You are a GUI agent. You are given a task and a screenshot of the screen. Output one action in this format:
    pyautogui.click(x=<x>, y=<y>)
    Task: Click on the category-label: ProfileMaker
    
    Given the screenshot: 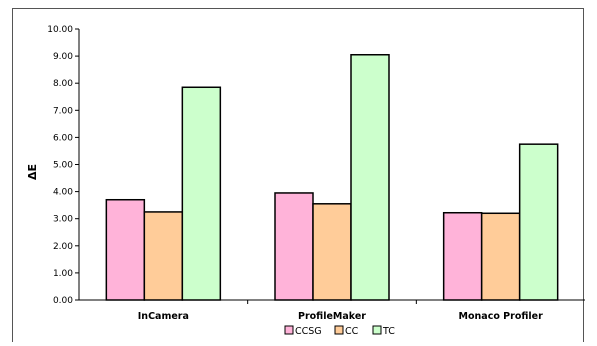 What is the action you would take?
    pyautogui.click(x=332, y=316)
    